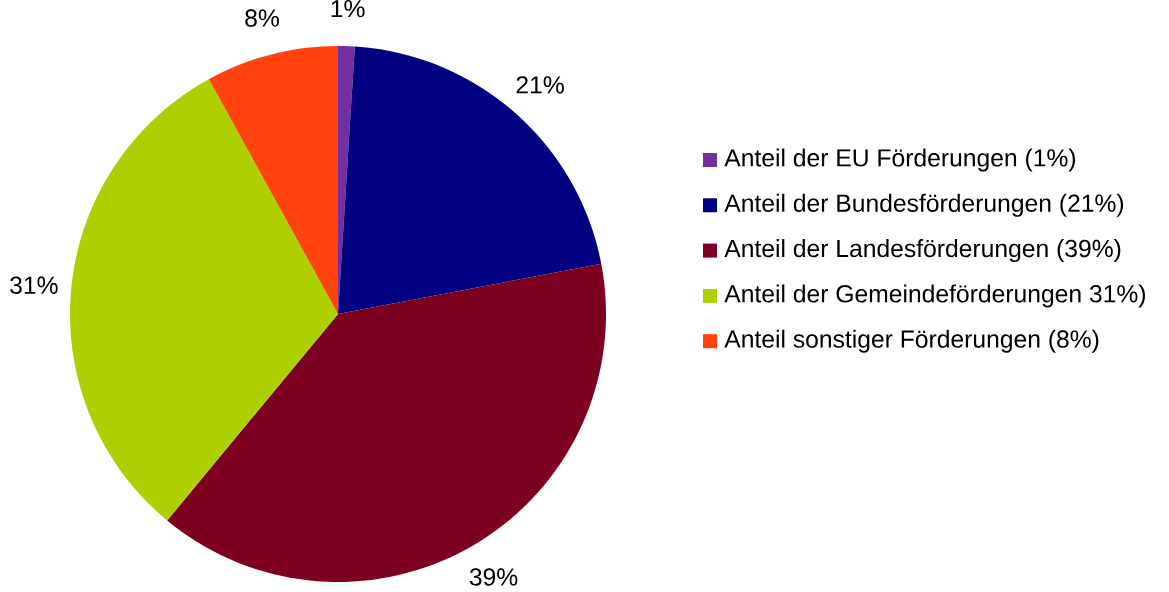 This screenshot has width=1169, height=592. Describe the element at coordinates (262, 18) in the screenshot. I see `data-label: 8%` at that location.